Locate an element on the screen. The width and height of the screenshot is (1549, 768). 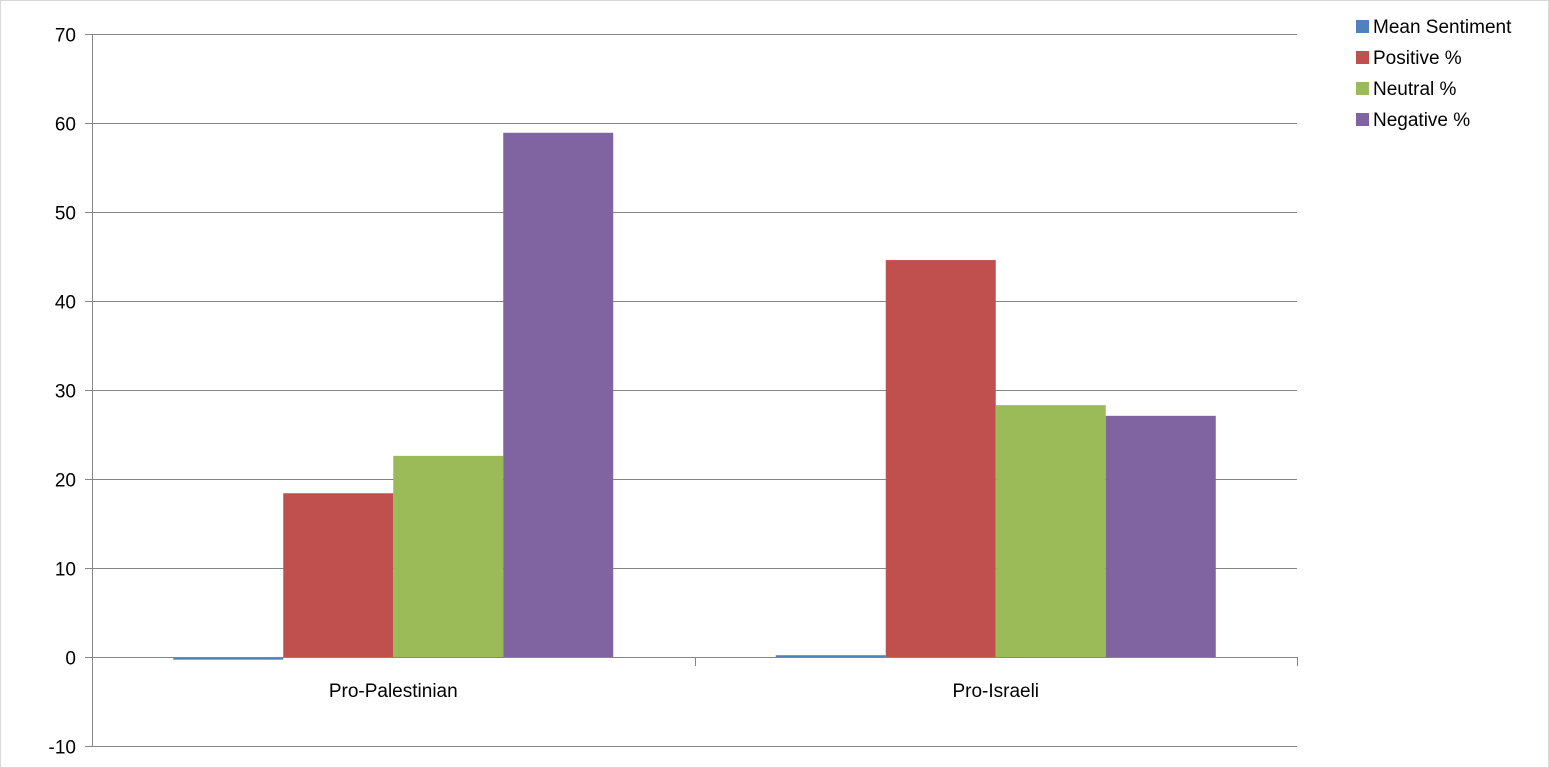
y-tick-label: 20 is located at coordinates (65, 481).